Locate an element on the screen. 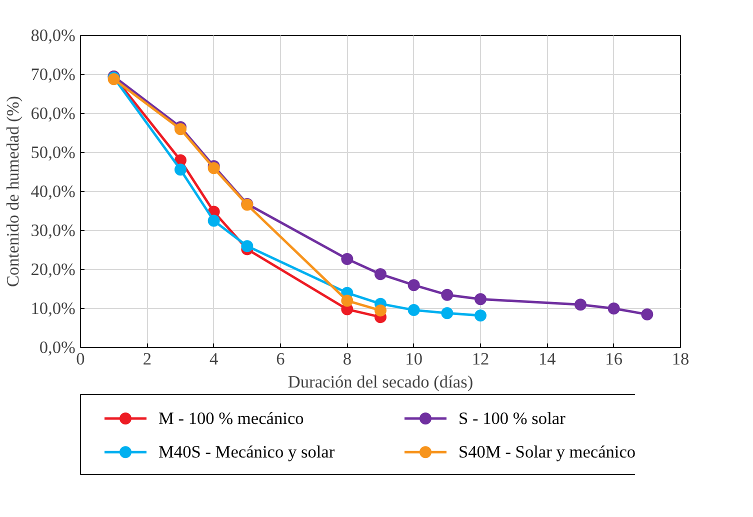  x-tick-label: 16 is located at coordinates (614, 359).